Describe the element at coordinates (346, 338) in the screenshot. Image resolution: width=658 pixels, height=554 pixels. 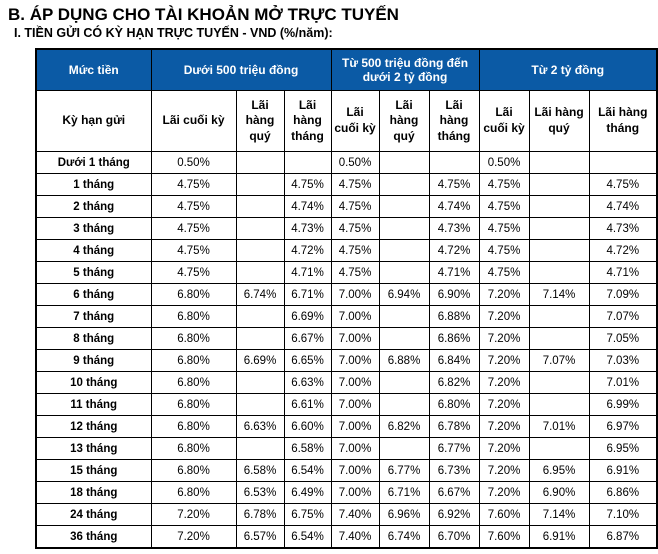
I see `table-row: 8 tháng 6.80% 6.67% 7.00% 6.86% 7.20% 7.05%` at that location.